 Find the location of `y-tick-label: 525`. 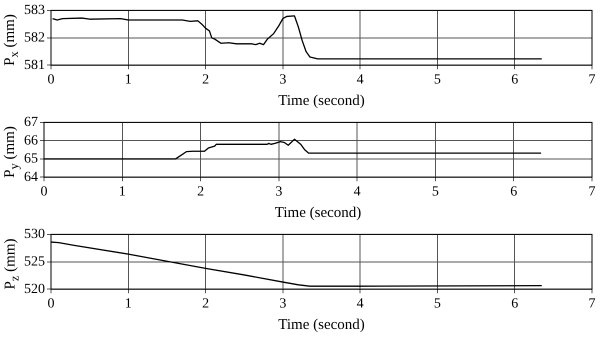

y-tick-label: 525 is located at coordinates (34, 262).